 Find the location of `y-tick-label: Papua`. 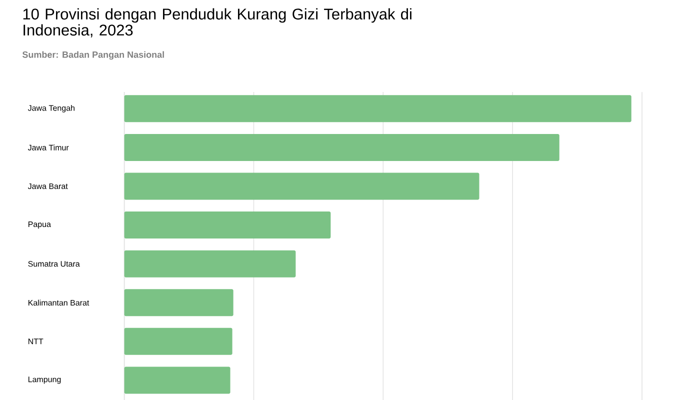

y-tick-label: Papua is located at coordinates (39, 225).